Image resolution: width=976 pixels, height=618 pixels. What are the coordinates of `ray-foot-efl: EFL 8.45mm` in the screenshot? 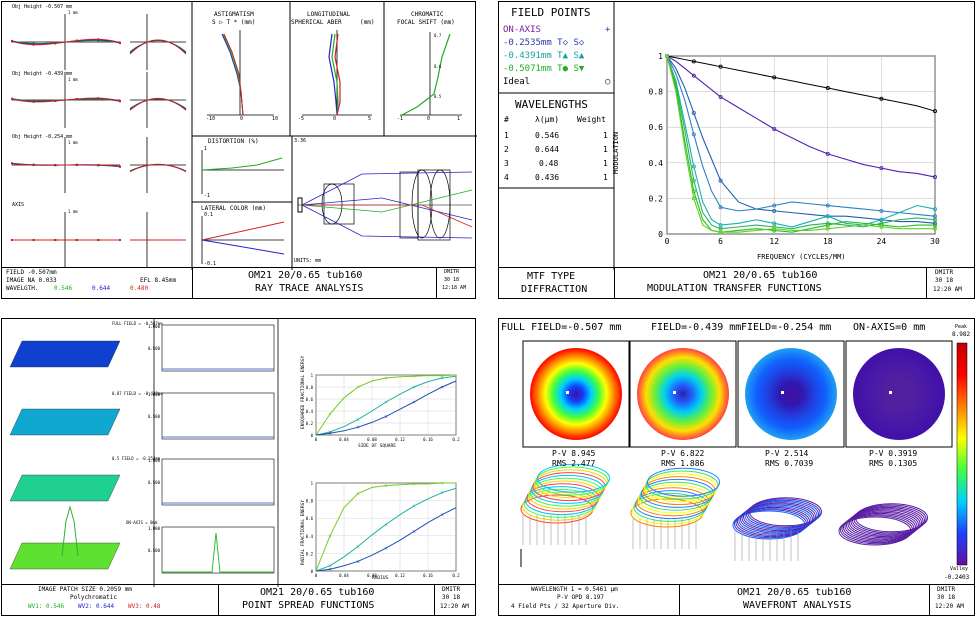 It's located at (158, 280).